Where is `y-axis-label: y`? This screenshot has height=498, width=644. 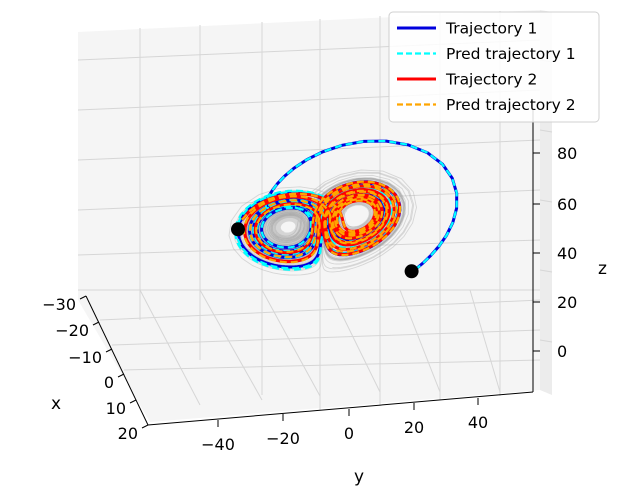
y-axis-label: y is located at coordinates (359, 477).